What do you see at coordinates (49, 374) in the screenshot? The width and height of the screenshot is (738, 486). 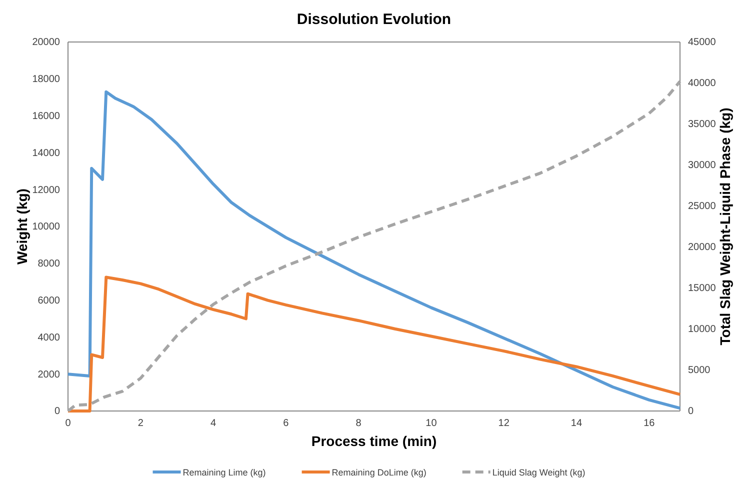 I see `y-tick-label: 2000` at bounding box center [49, 374].